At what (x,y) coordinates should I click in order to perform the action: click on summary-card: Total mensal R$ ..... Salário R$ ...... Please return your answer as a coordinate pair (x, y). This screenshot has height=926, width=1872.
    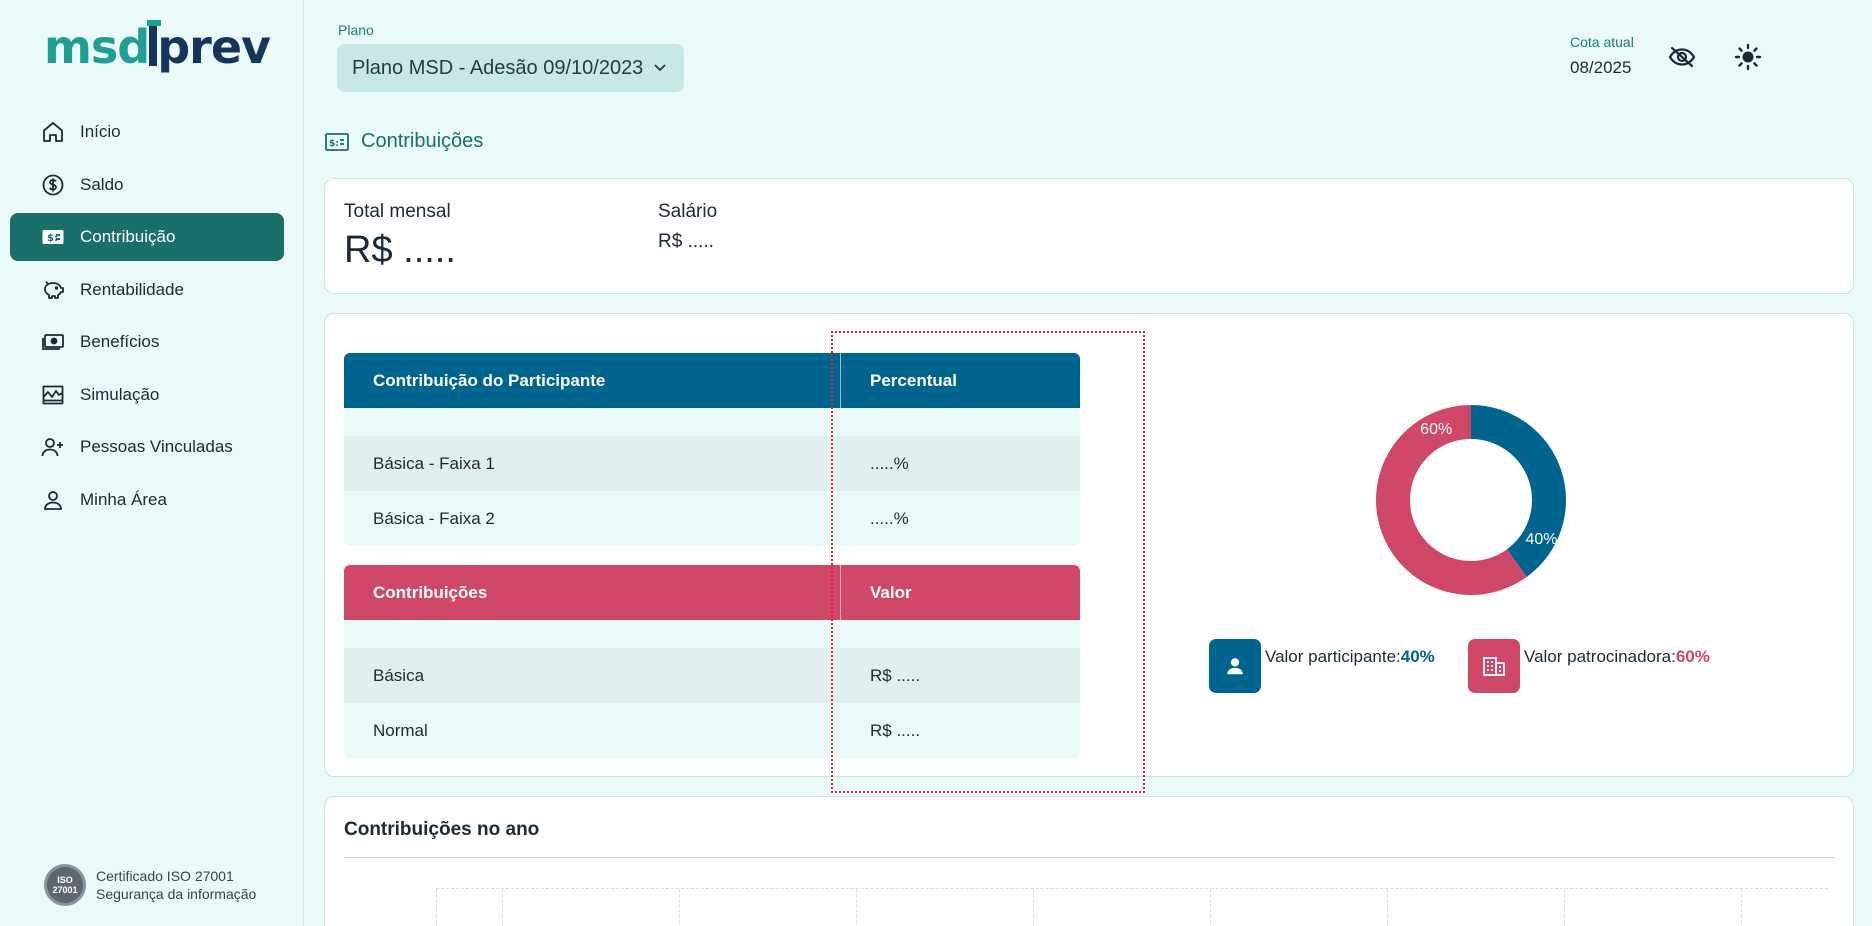
    Looking at the image, I should click on (1089, 236).